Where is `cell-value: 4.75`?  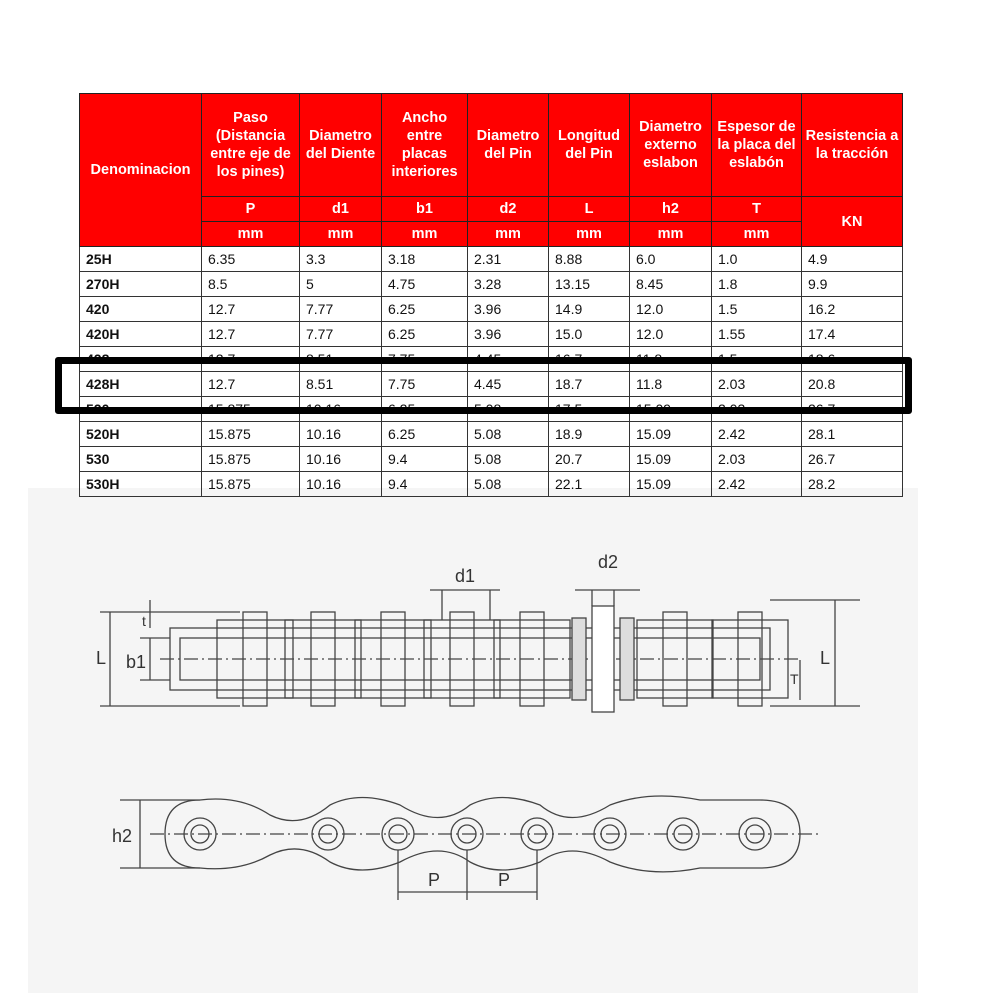
cell-value: 4.75 is located at coordinates (424, 284).